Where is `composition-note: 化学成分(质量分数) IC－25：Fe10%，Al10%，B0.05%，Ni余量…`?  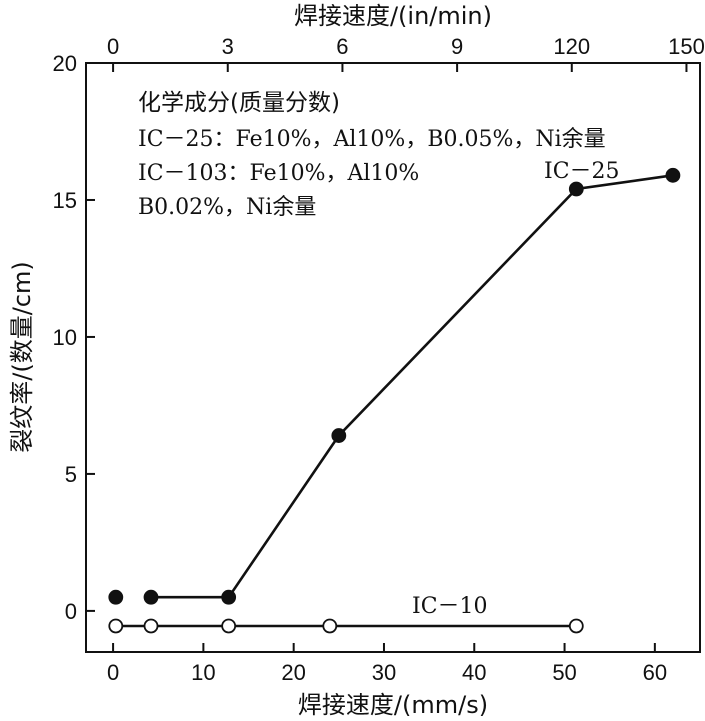 composition-note: 化学成分(质量分数) IC－25：Fe10%，Al10%，B0.05%，Ni余量… is located at coordinates (372, 155).